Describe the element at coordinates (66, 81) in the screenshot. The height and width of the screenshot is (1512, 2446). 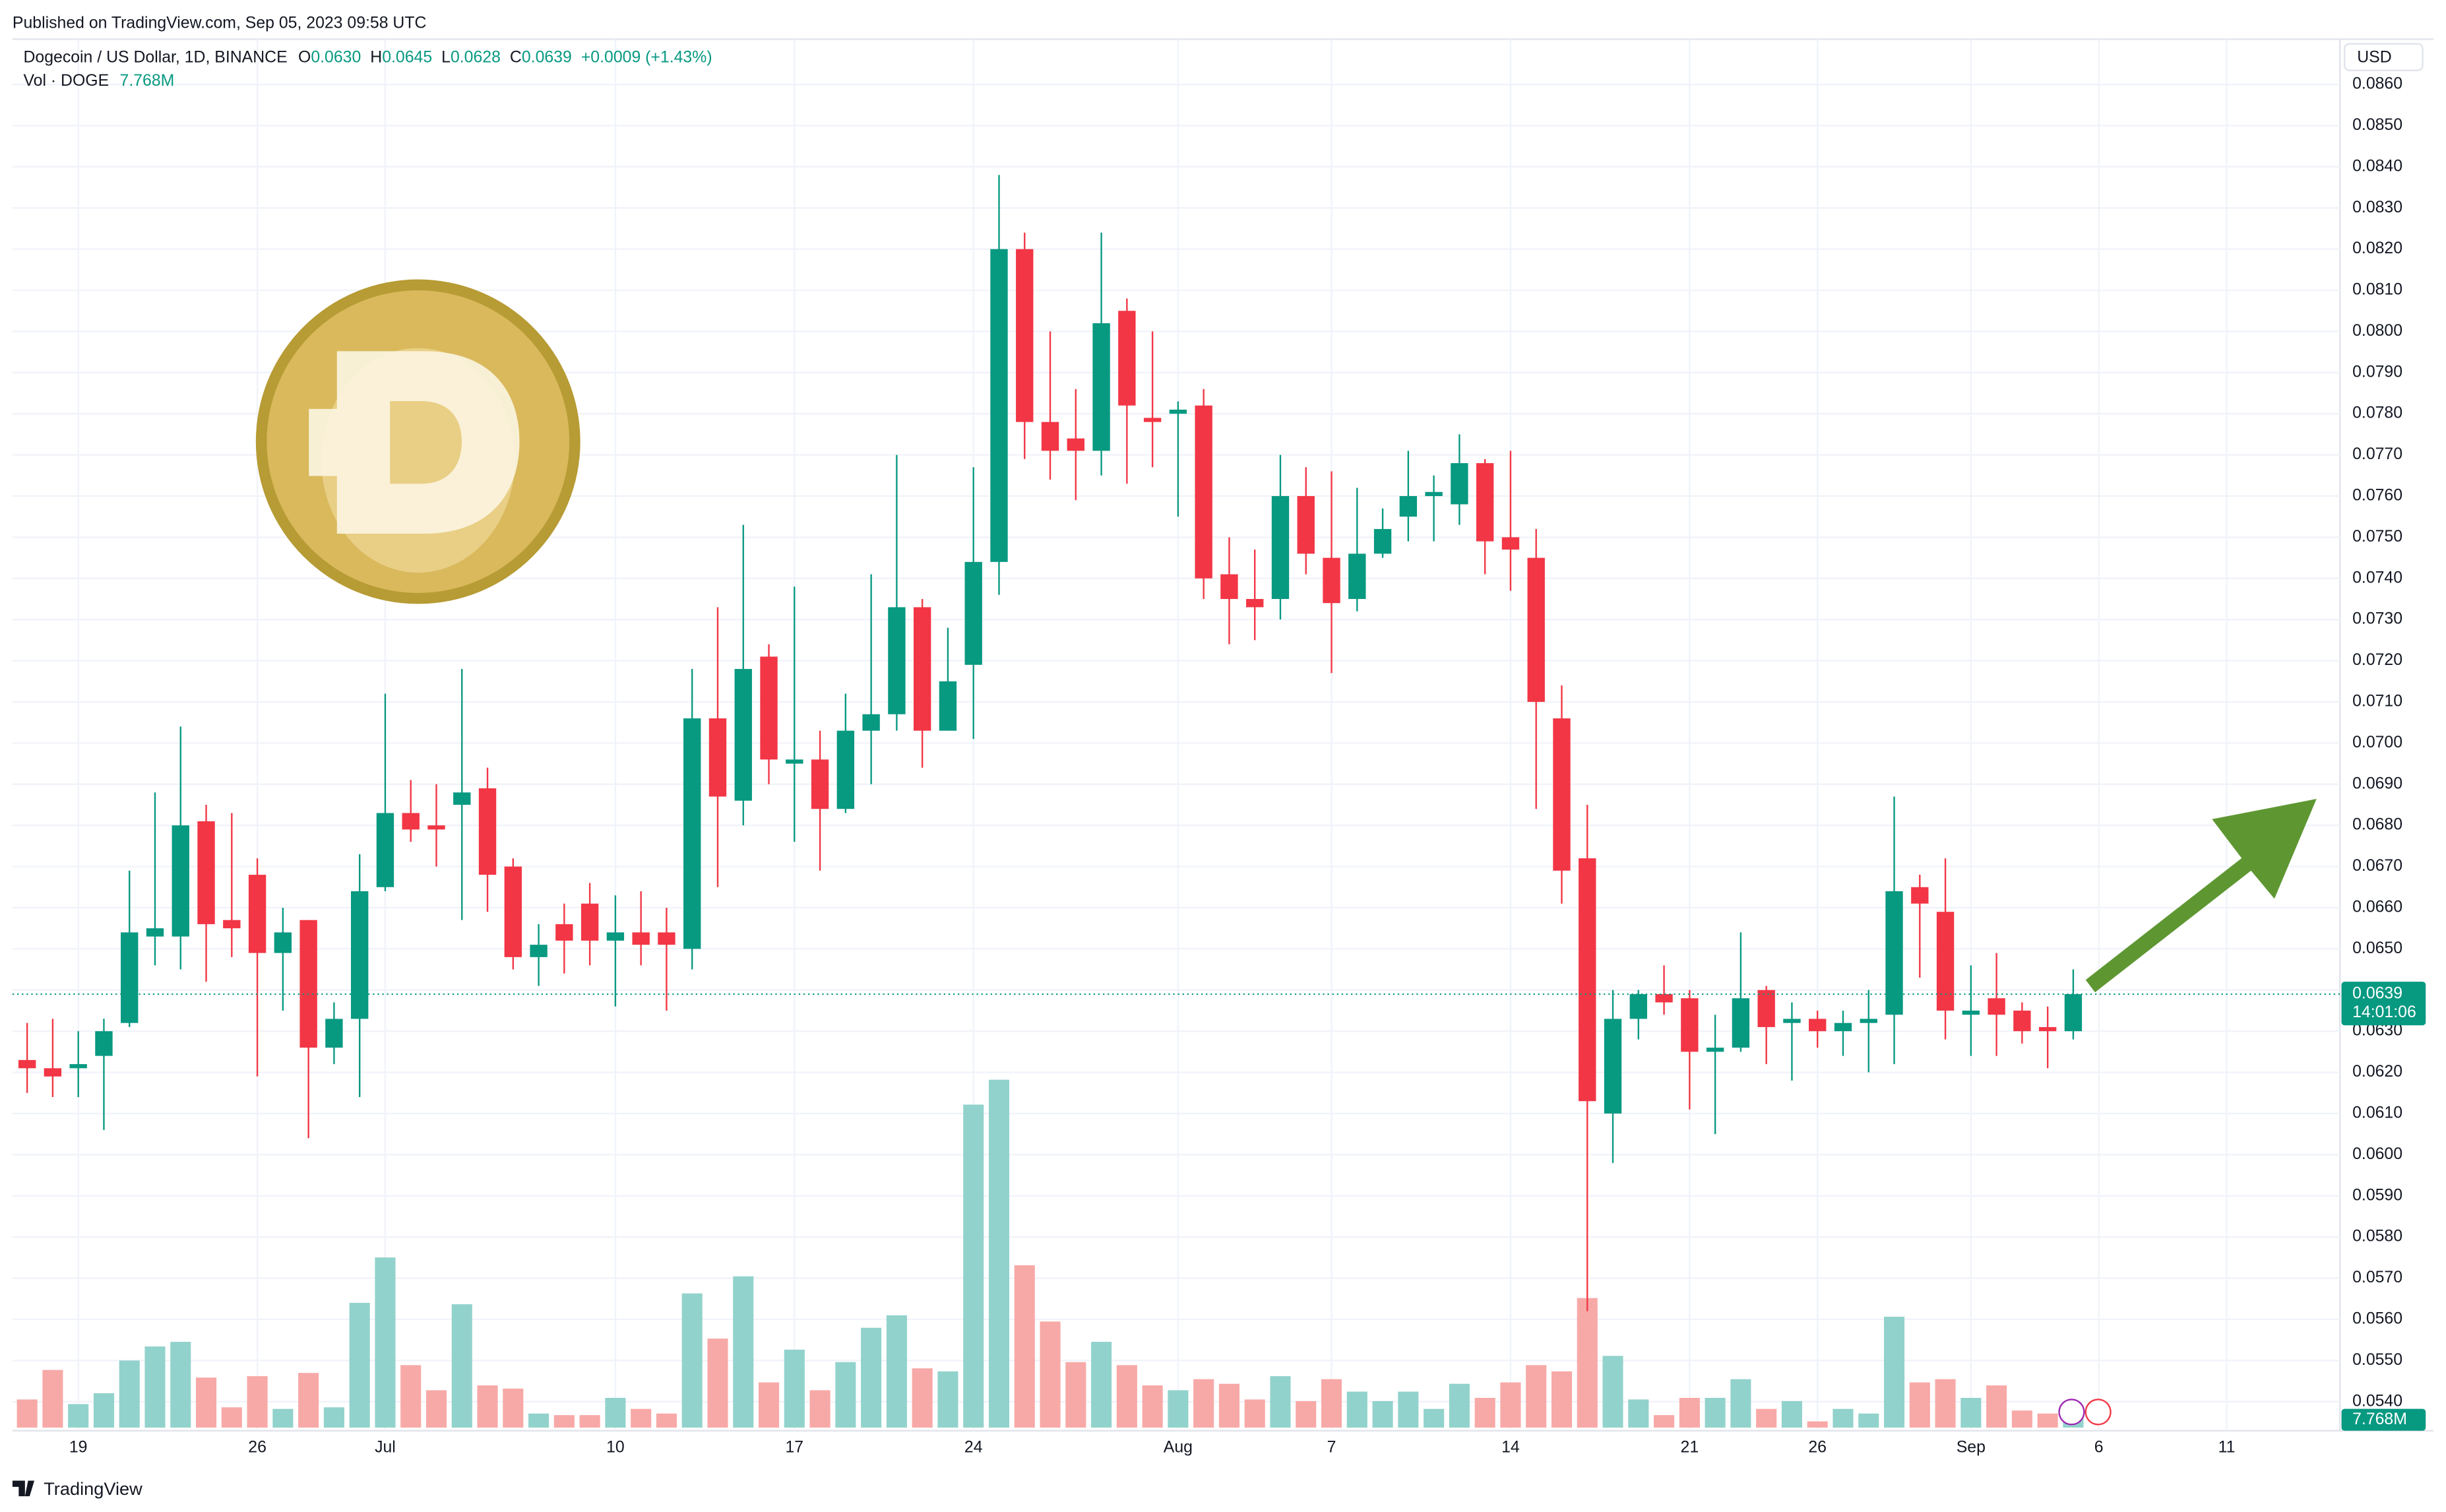
I see `volume-key: Vol · DOGE` at that location.